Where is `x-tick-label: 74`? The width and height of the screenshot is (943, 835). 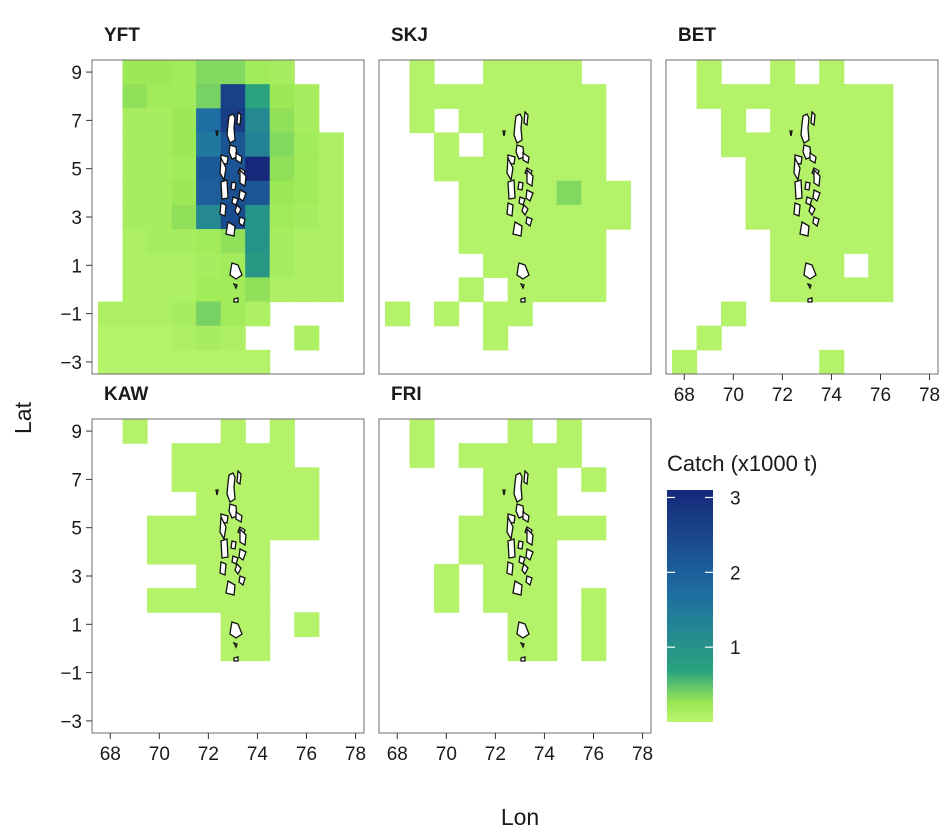 x-tick-label: 74 is located at coordinates (258, 754).